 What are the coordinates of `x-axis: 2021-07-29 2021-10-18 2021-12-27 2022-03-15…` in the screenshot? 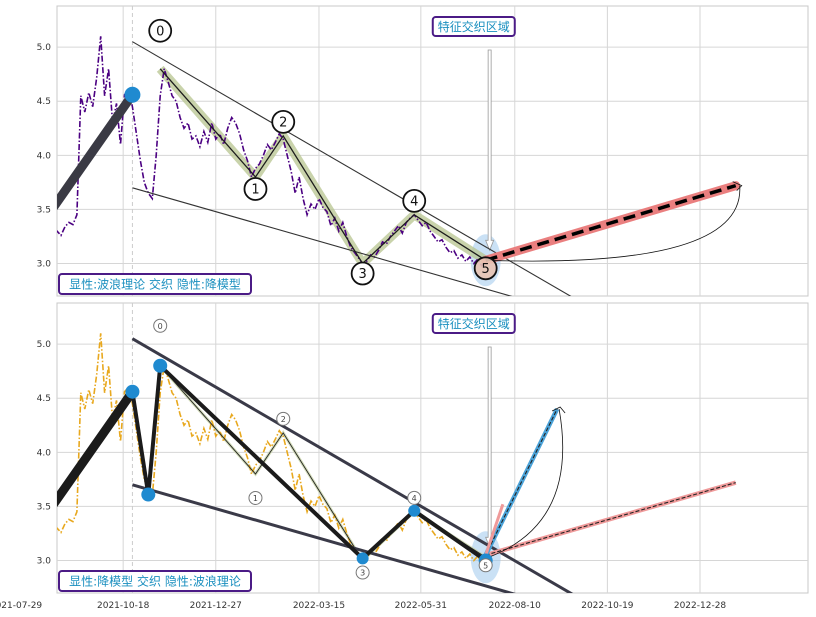 It's located at (363, 606).